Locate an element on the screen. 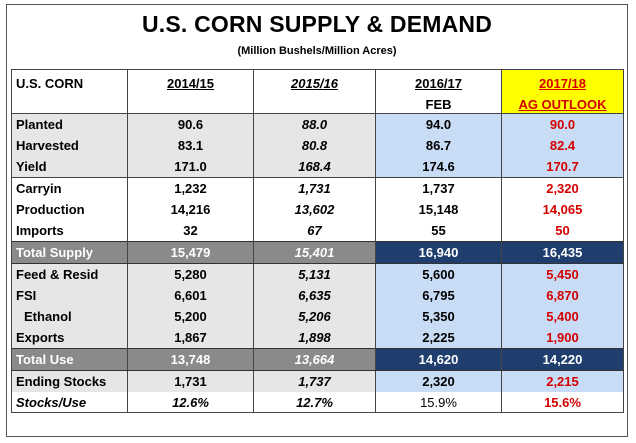 This screenshot has height=443, width=636. row-label: Ethanol is located at coordinates (69, 317).